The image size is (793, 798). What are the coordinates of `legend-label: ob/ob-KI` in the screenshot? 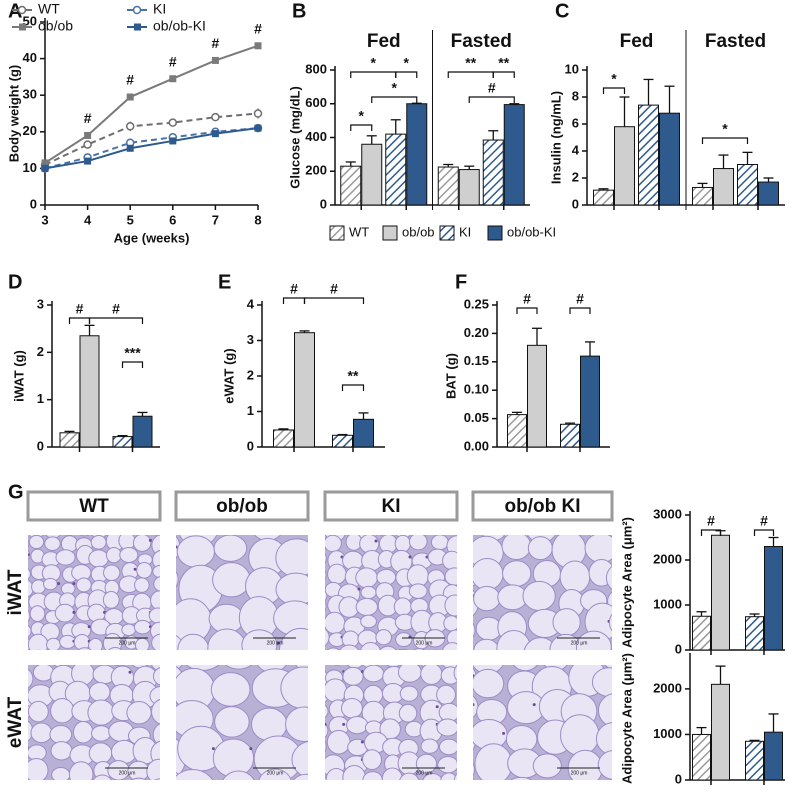 It's located at (179, 26).